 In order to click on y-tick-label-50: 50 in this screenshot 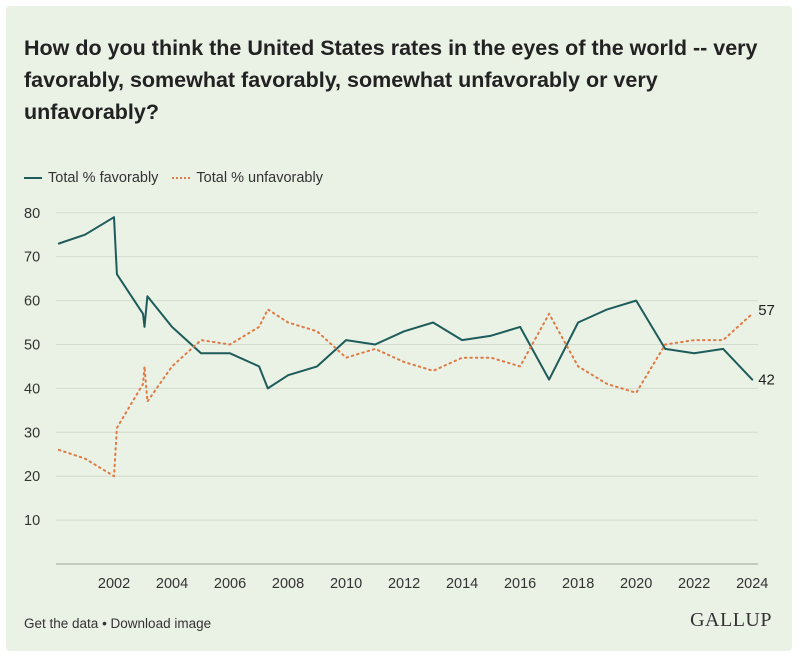, I will do `click(32, 345)`.